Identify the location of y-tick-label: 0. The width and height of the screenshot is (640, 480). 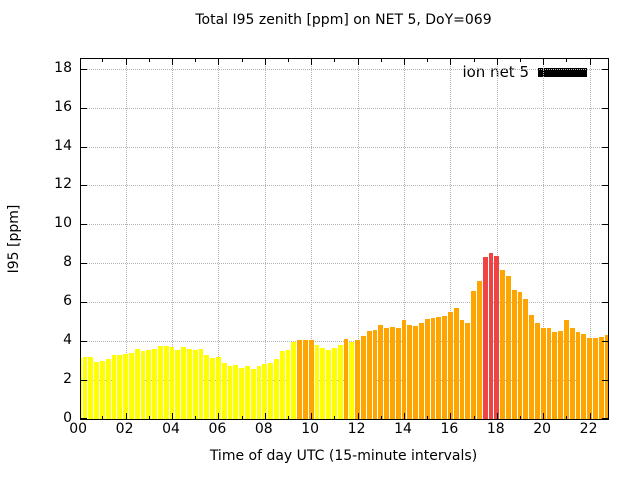
(67, 418).